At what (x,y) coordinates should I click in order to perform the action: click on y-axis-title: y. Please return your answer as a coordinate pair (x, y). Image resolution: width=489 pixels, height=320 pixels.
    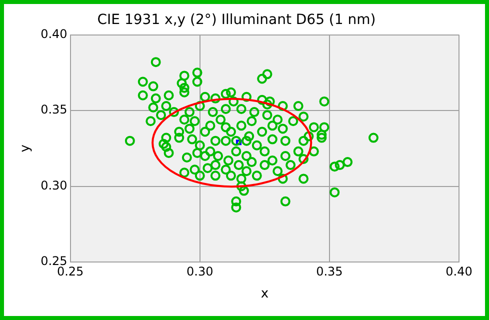
    Looking at the image, I should click on (26, 148).